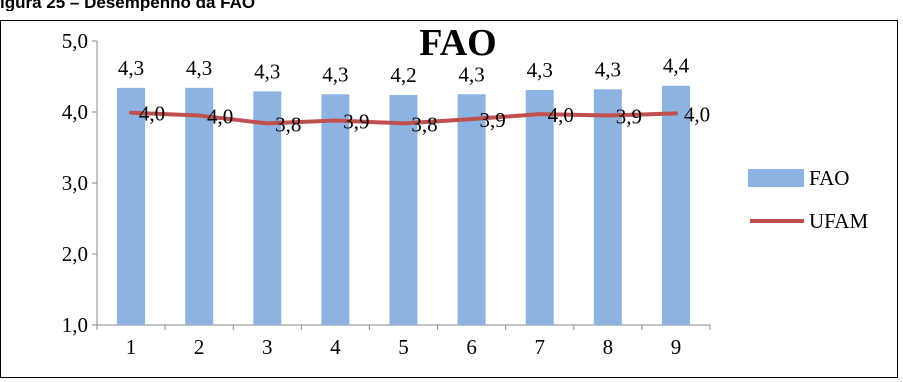 Image resolution: width=903 pixels, height=382 pixels. Describe the element at coordinates (457, 43) in the screenshot. I see `chart-title: FAO` at that location.